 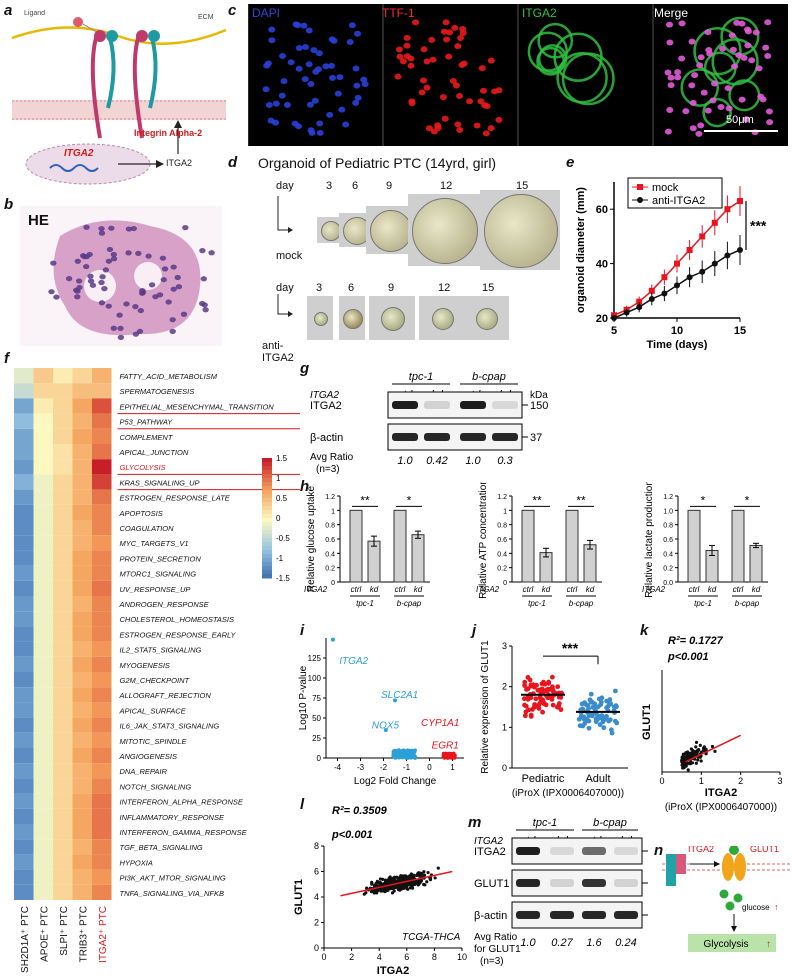 What do you see at coordinates (377, 163) in the screenshot?
I see `organoid-title: Organoid of Pediatric PTC (14yrd, girl)` at bounding box center [377, 163].